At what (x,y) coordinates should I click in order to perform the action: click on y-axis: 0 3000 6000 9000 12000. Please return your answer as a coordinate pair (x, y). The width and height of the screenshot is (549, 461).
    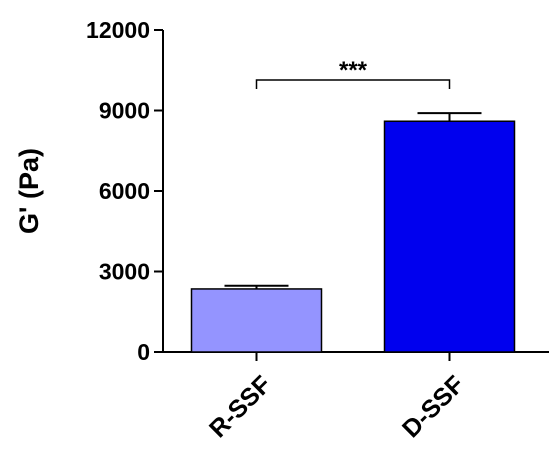
    Looking at the image, I should click on (125, 191).